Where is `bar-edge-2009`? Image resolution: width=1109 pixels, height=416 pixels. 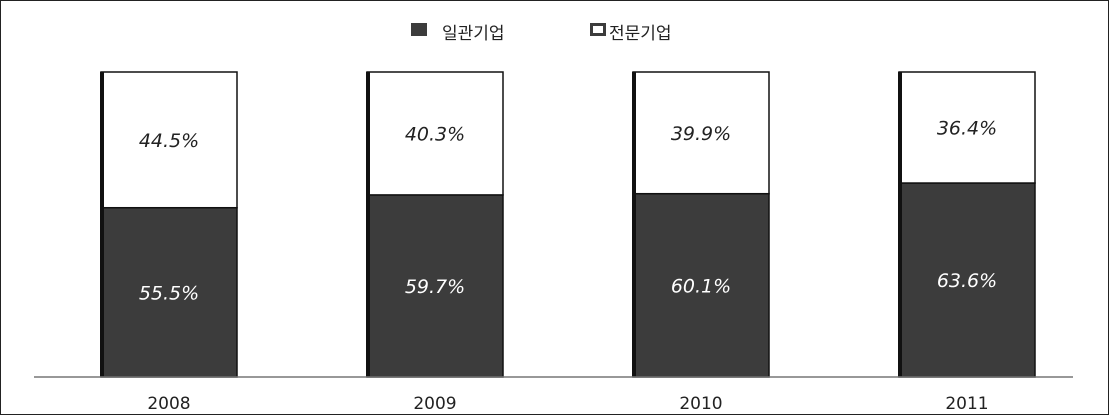 bar-edge-2009 is located at coordinates (368, 224).